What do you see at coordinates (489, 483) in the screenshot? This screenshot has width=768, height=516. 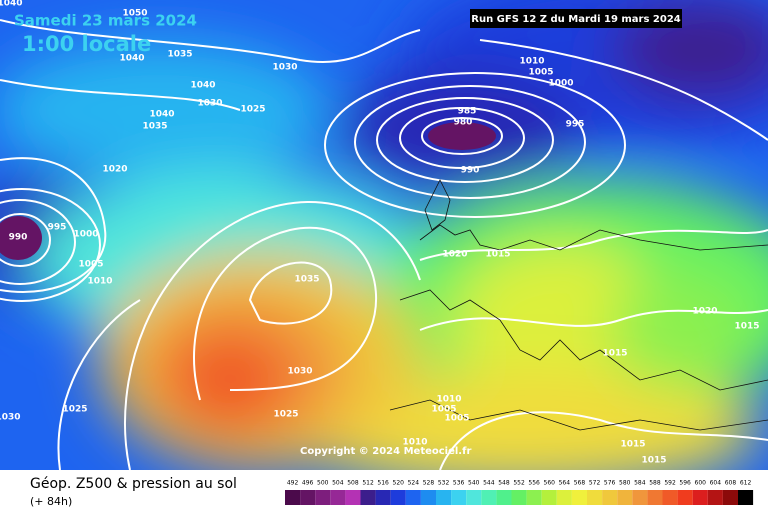 I see `scale-label: 544` at bounding box center [489, 483].